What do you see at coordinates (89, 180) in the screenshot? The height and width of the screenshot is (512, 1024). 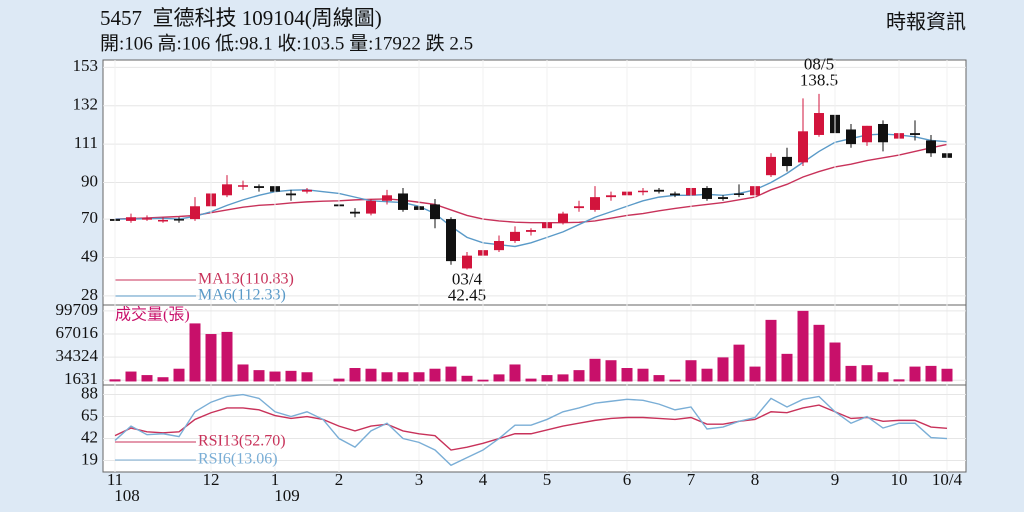 I see `y-tick-label: 90` at bounding box center [89, 180].